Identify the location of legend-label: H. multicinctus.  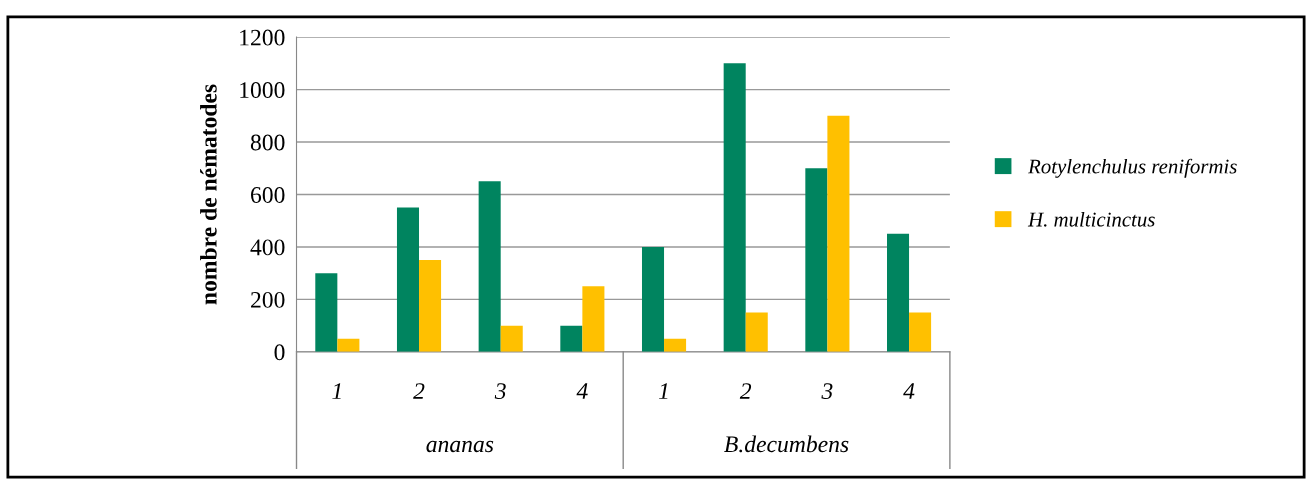
(1091, 219).